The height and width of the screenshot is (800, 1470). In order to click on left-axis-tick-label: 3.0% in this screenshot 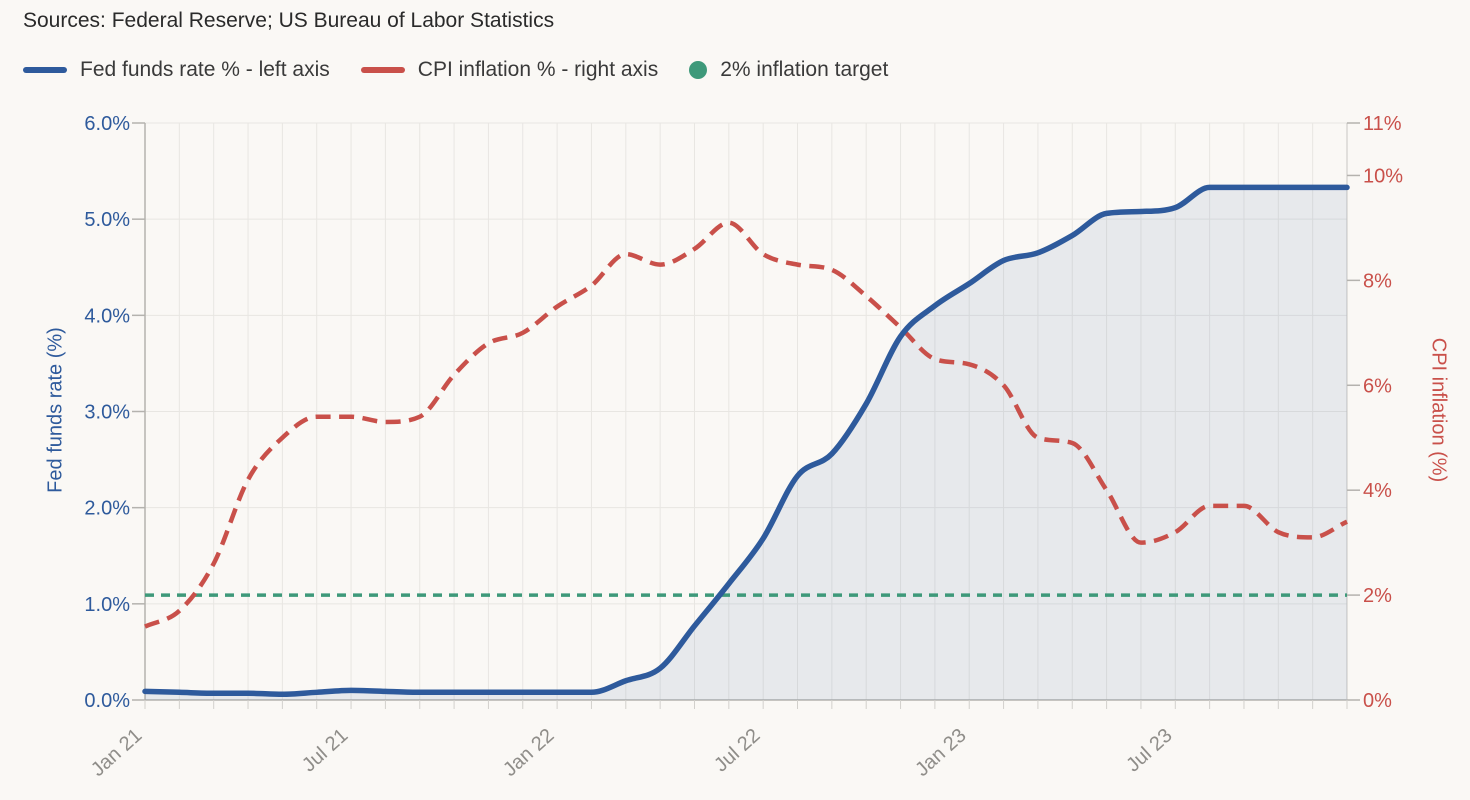, I will do `click(107, 413)`.